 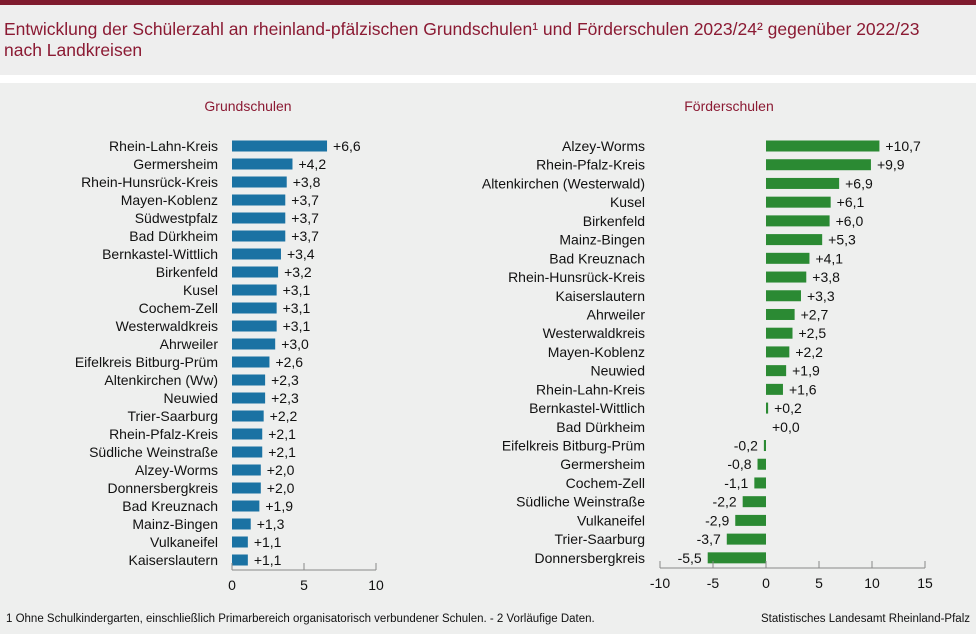 What do you see at coordinates (736, 483) in the screenshot?
I see `value-label: -1,1` at bounding box center [736, 483].